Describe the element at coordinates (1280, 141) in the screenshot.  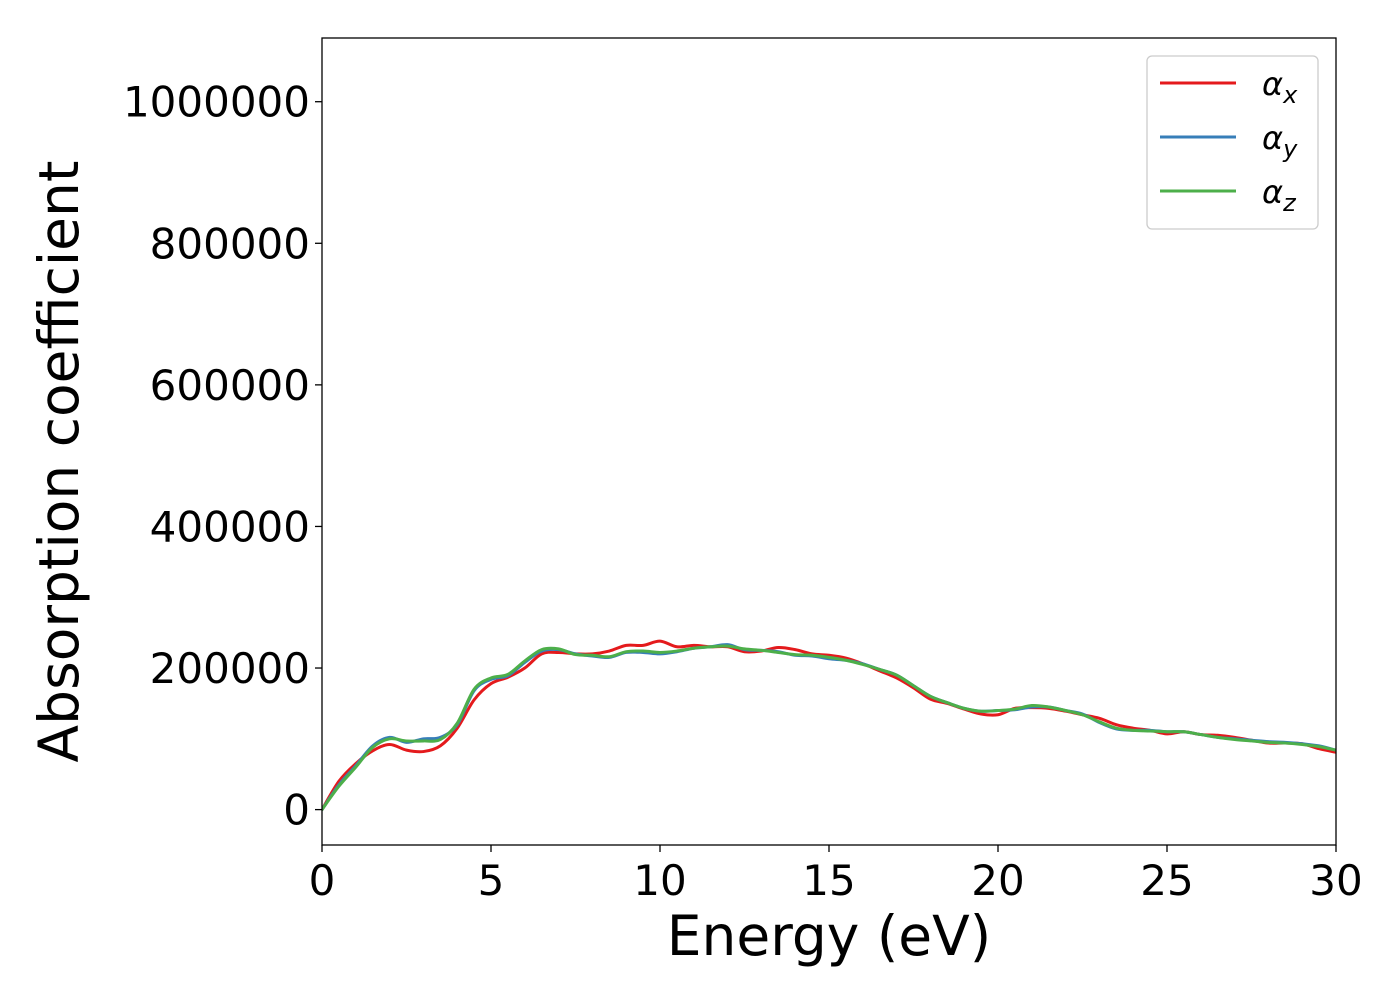
I see `legend-label-y: αy` at that location.